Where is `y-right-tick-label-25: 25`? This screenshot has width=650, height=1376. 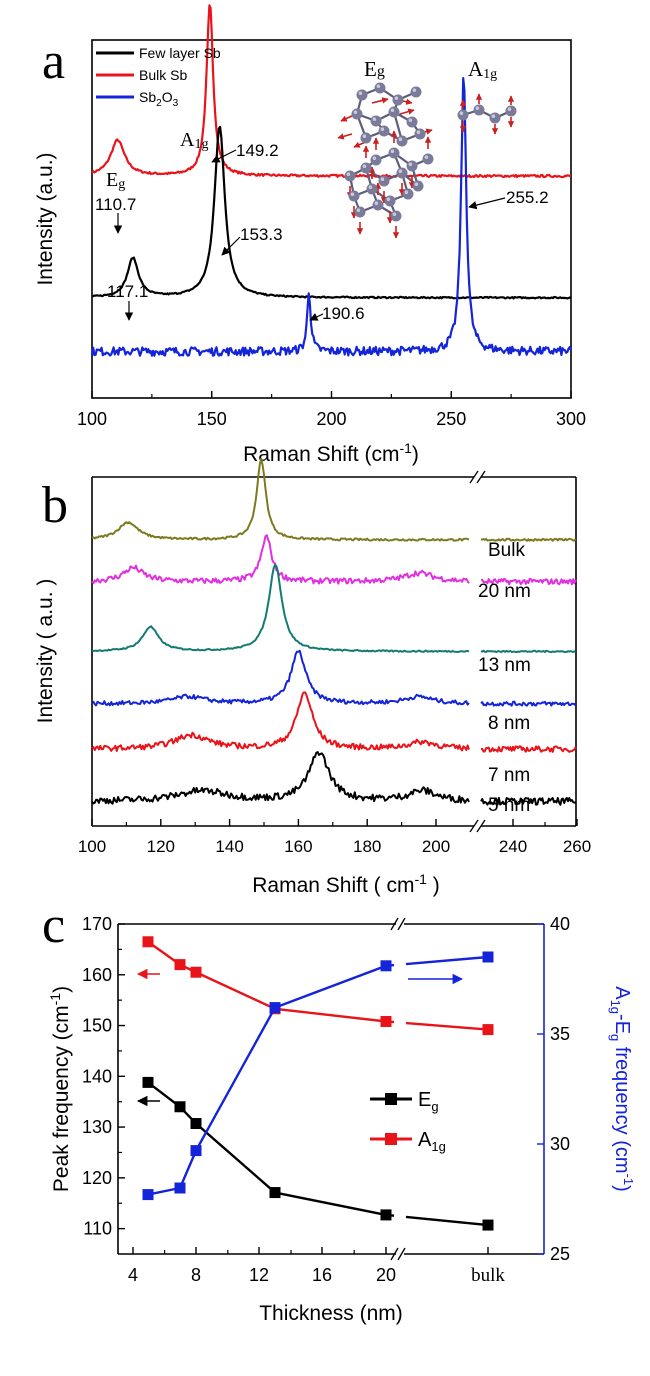
y-right-tick-label-25: 25 is located at coordinates (560, 1254).